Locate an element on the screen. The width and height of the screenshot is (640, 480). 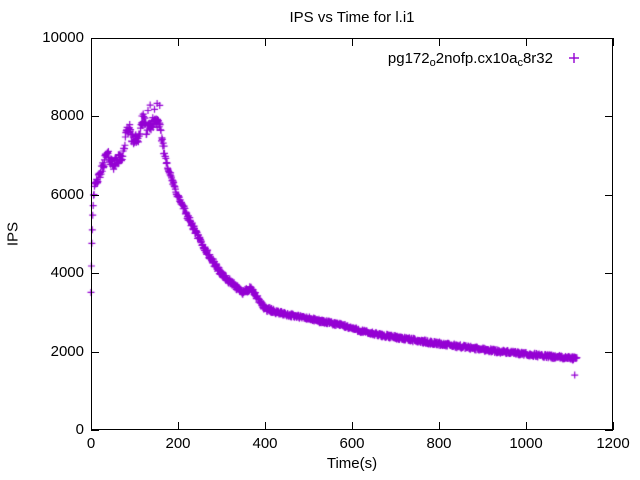
x-tick-label: 1200 is located at coordinates (613, 443).